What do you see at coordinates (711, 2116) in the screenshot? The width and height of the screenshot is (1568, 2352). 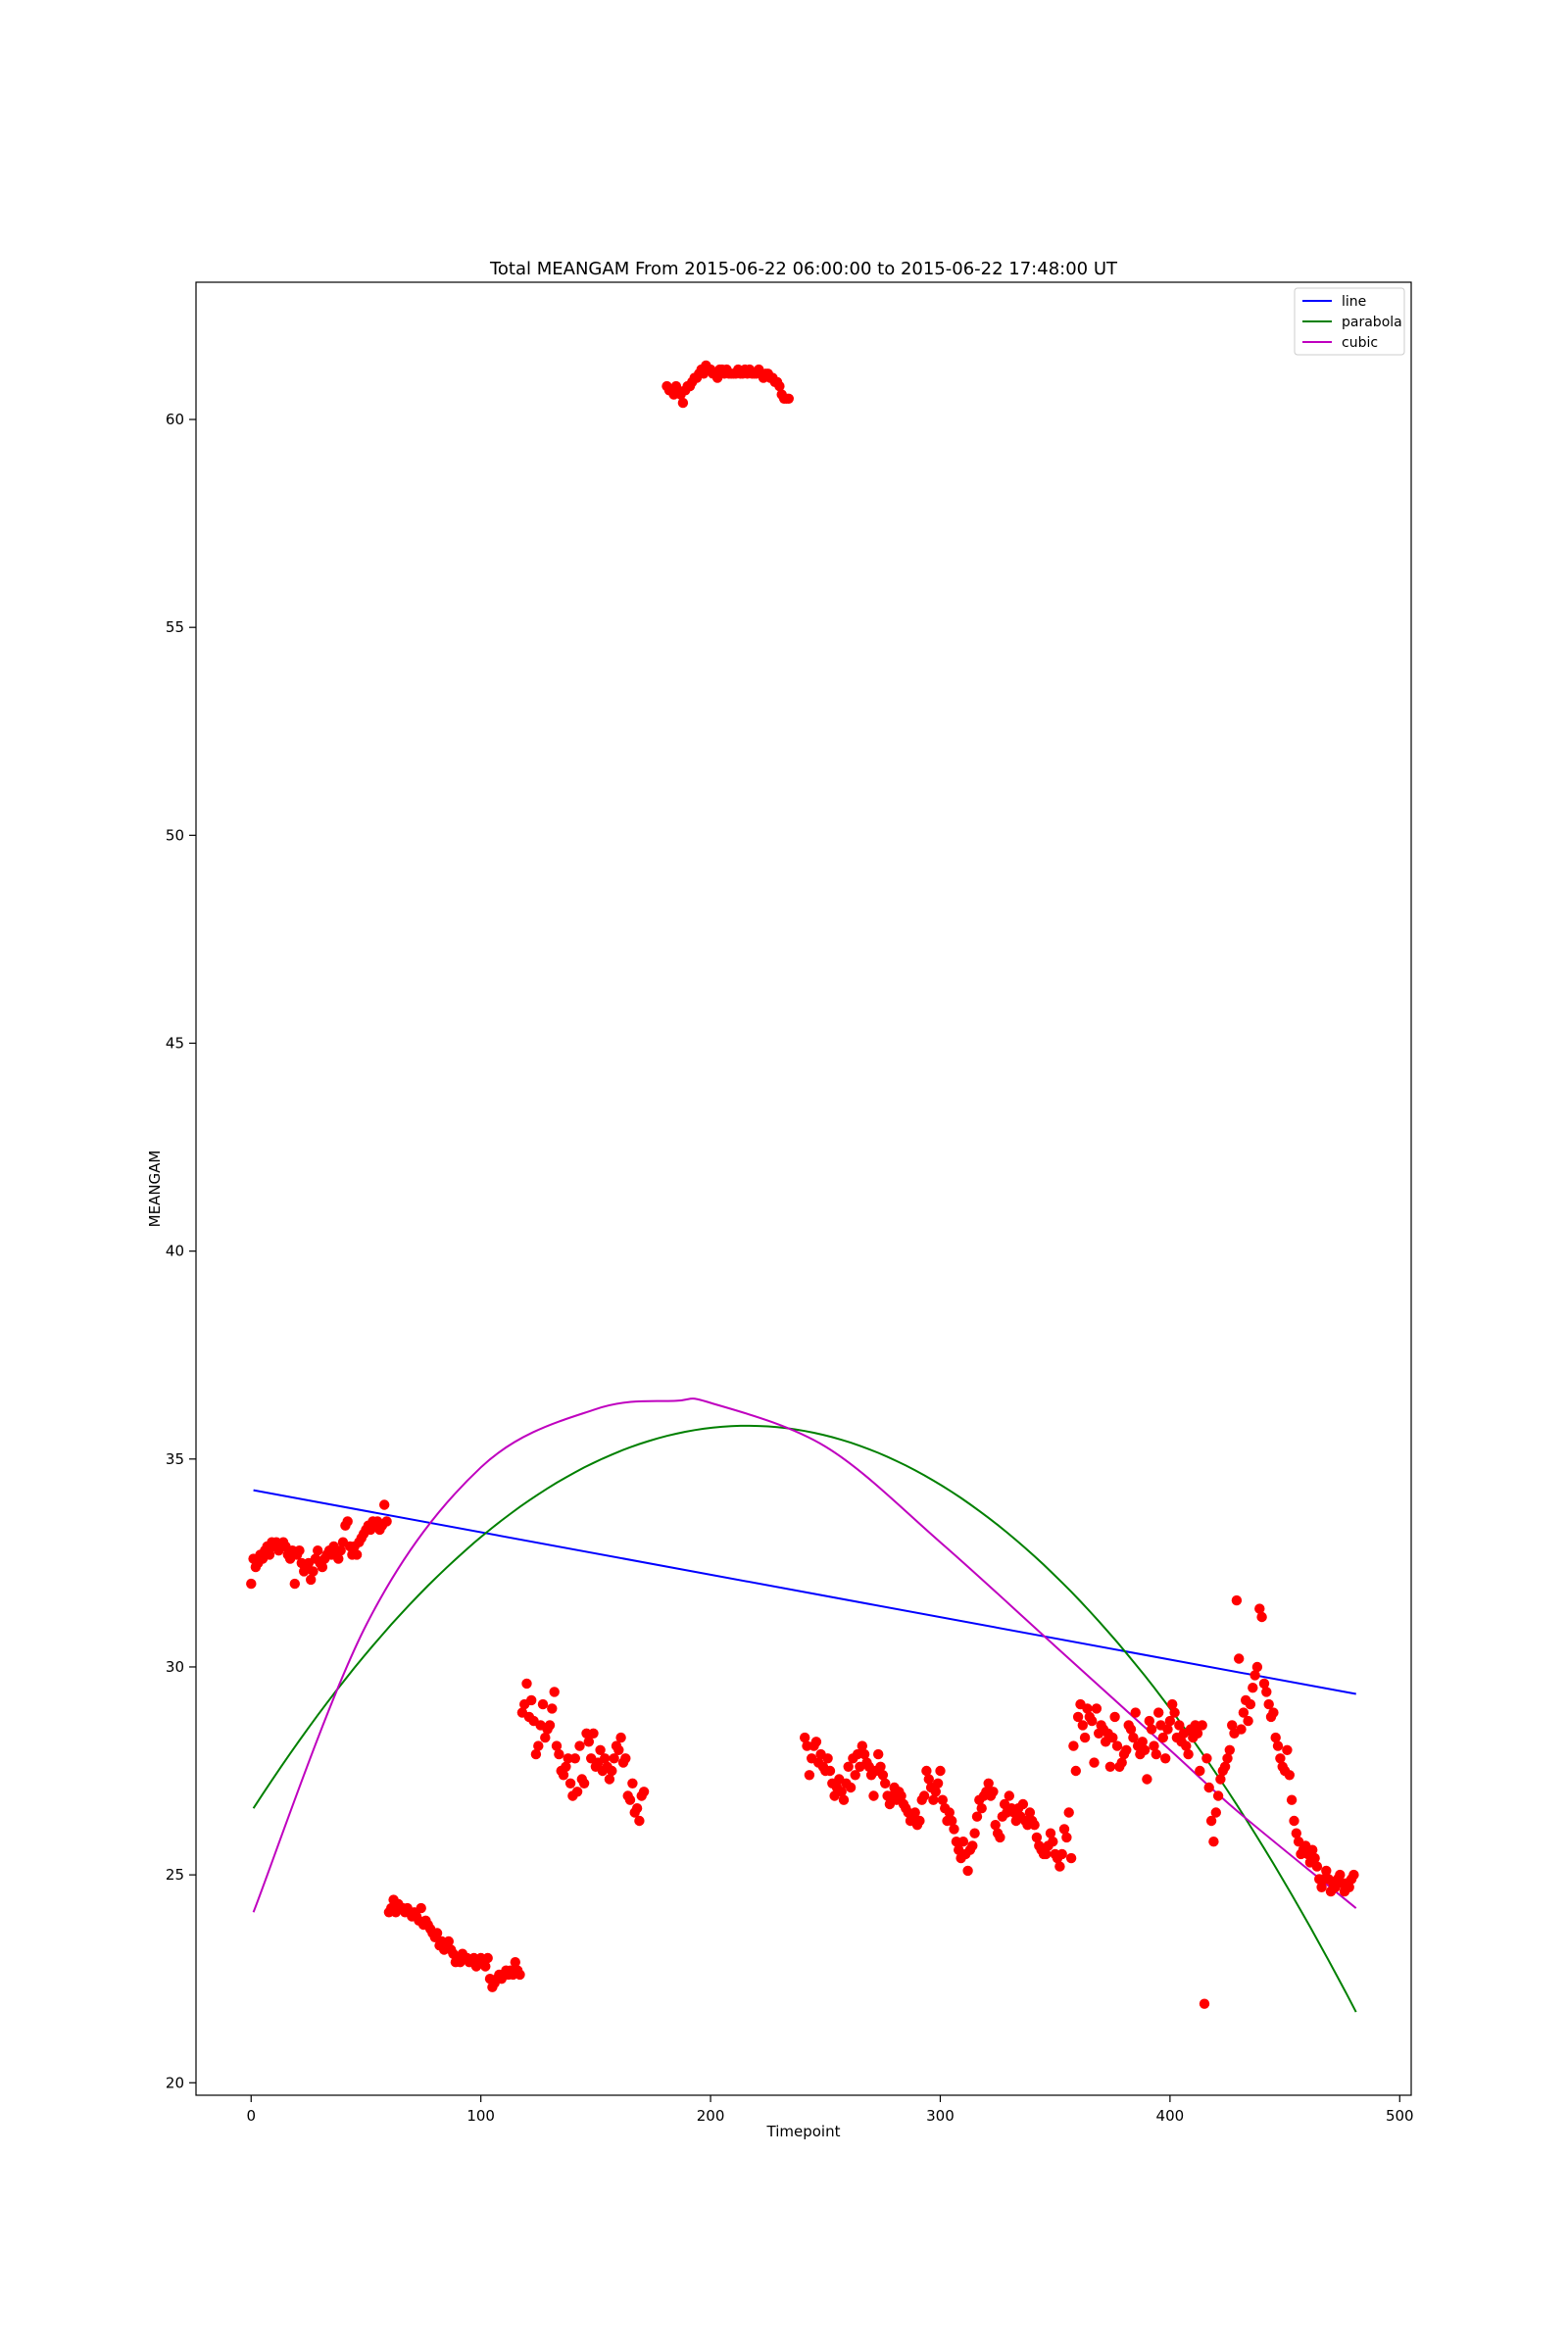 I see `x-tick-label: 200` at bounding box center [711, 2116].